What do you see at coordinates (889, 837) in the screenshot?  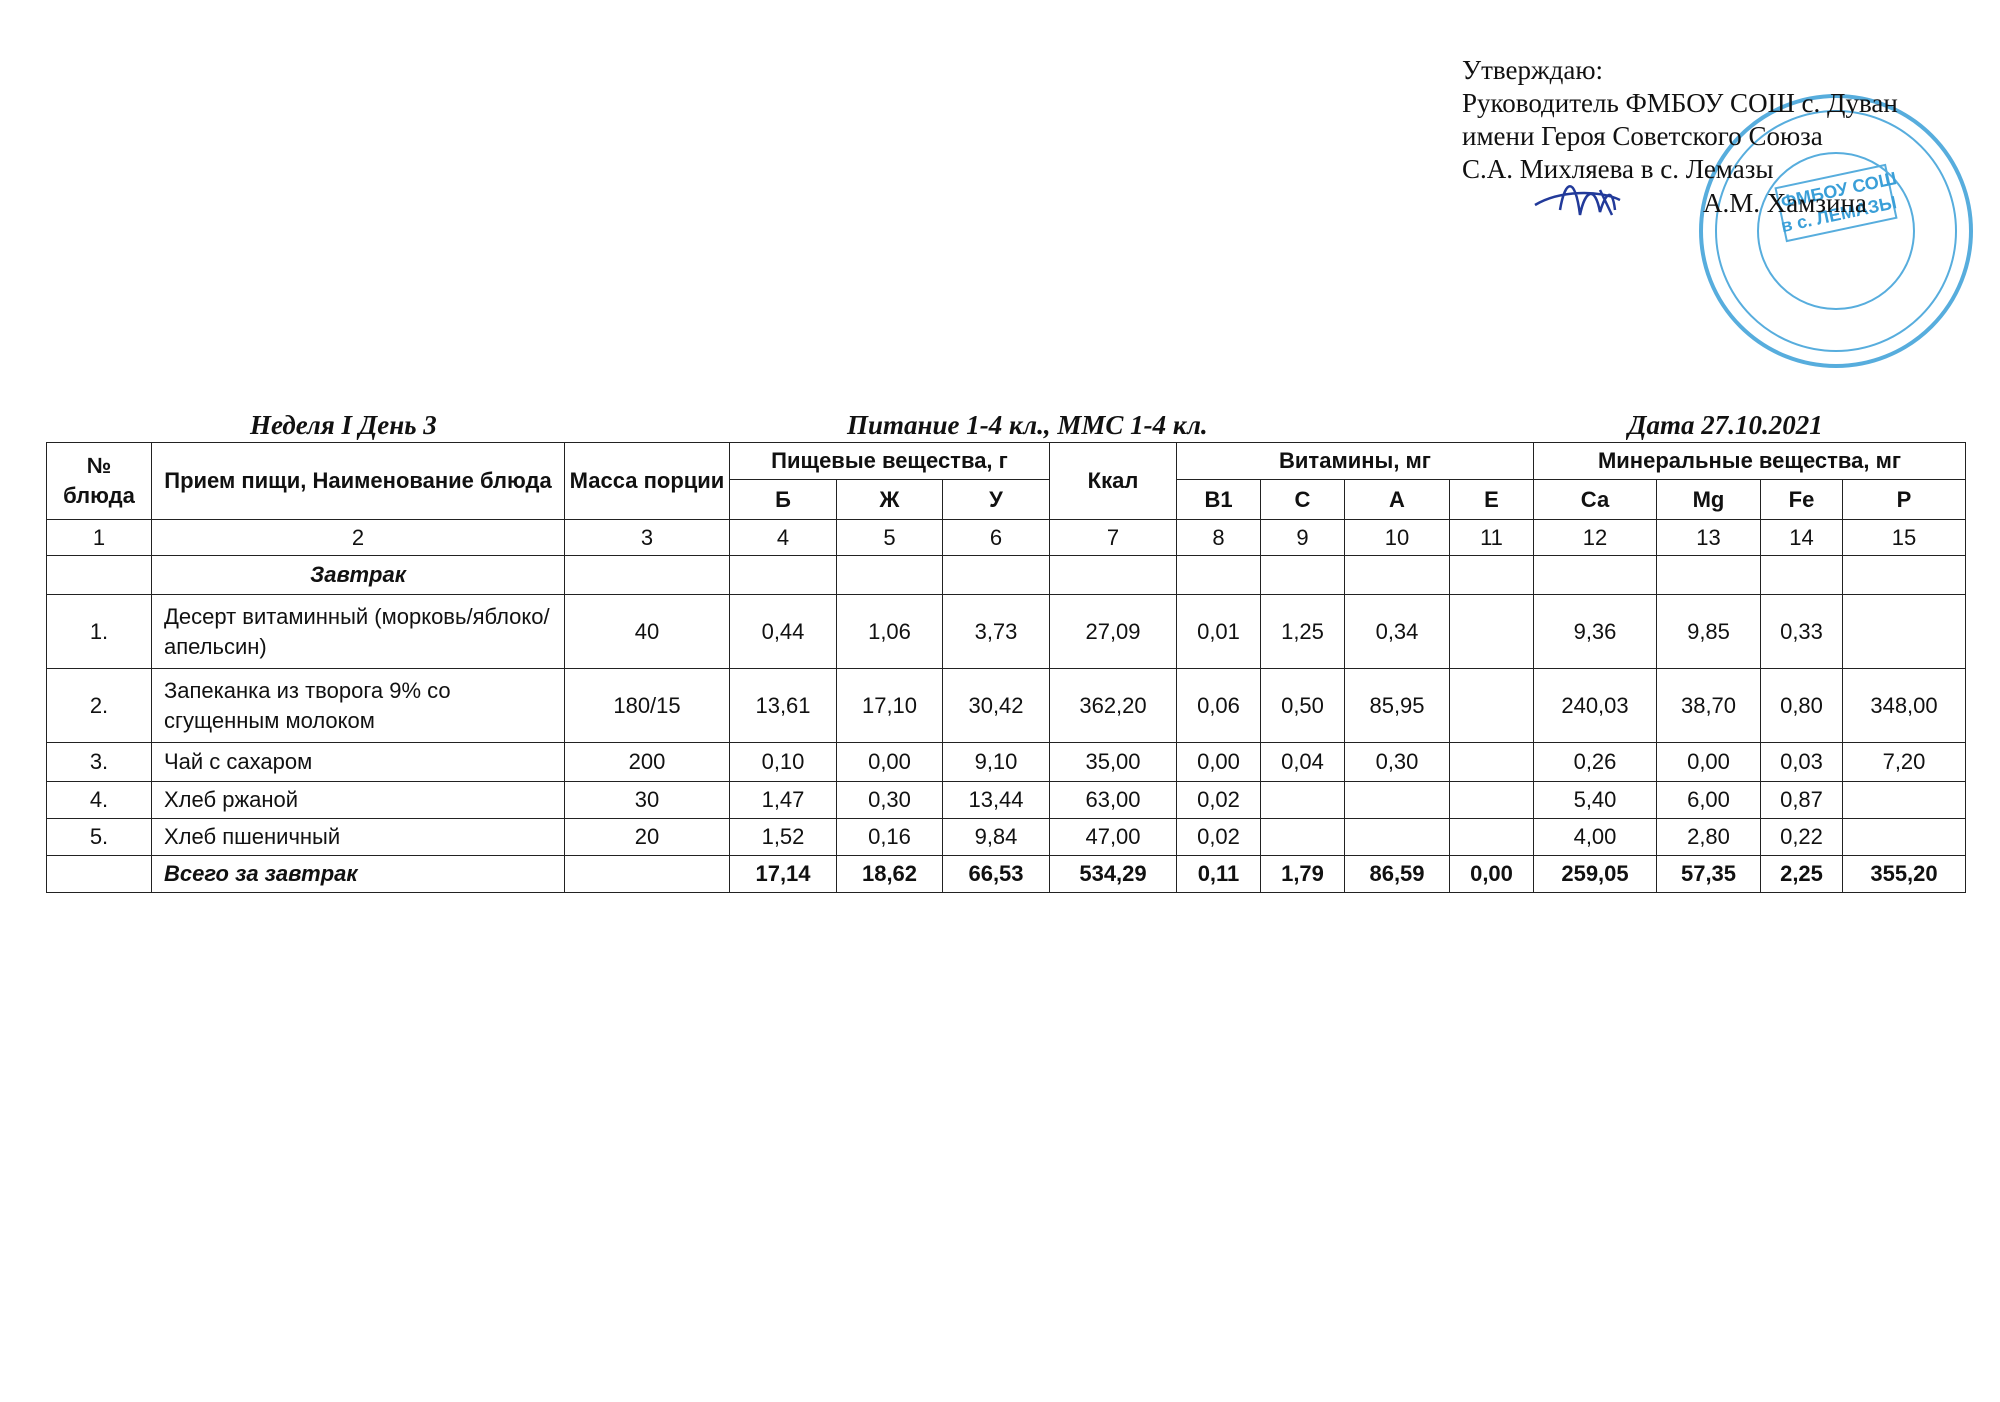 I see `cell: 0,16` at bounding box center [889, 837].